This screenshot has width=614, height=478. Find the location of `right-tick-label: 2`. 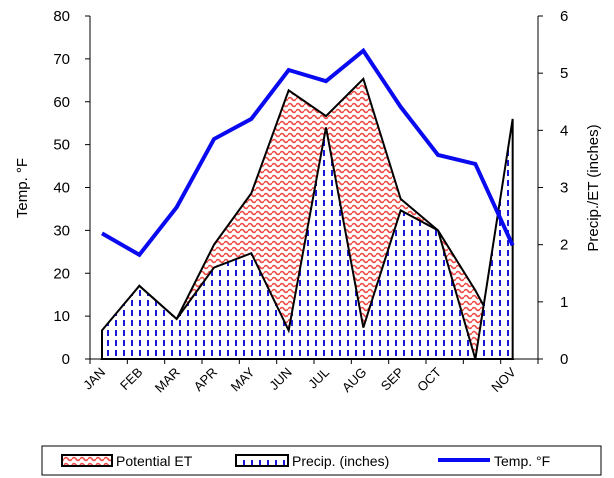

right-tick-label: 2 is located at coordinates (564, 245).